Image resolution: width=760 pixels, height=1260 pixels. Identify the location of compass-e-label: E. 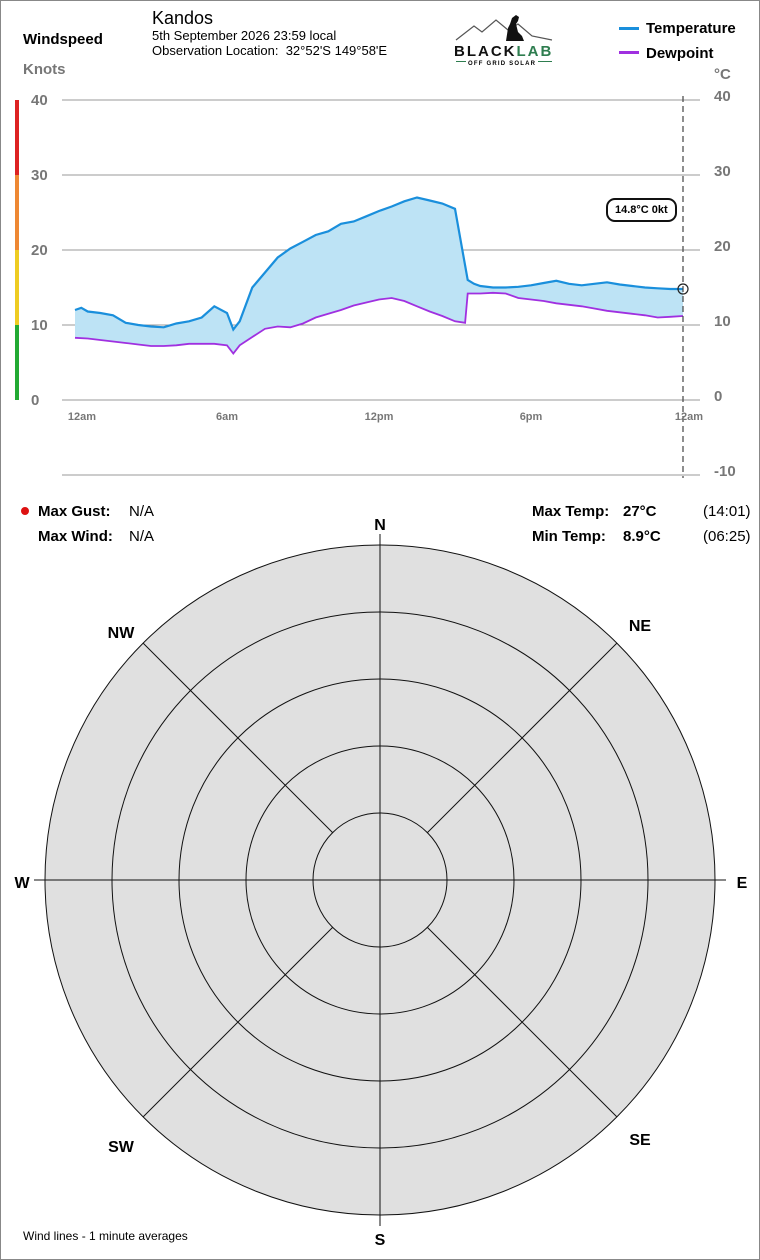
(742, 883).